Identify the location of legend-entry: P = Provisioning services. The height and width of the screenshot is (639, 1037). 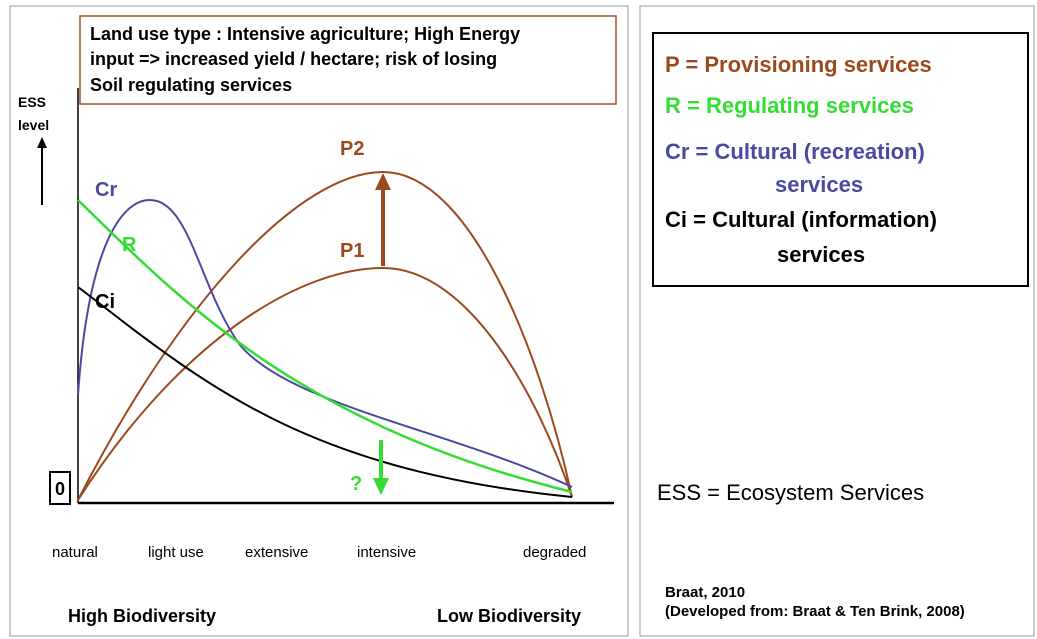
(798, 64).